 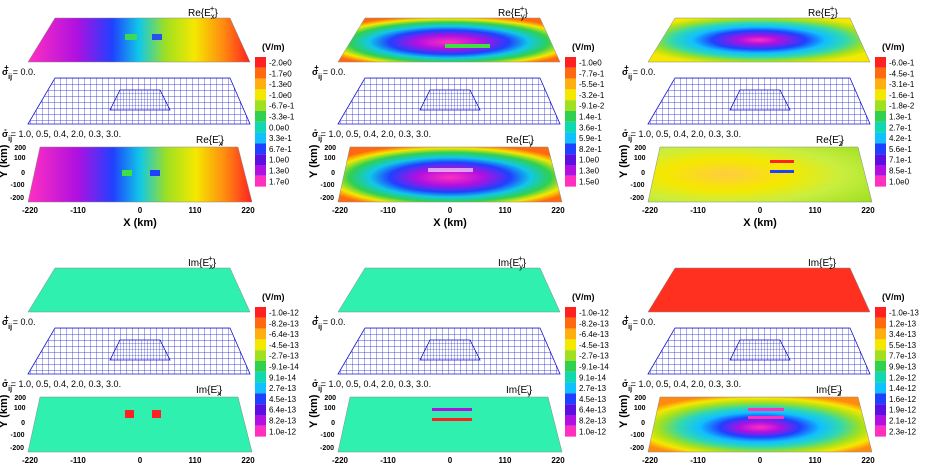 What do you see at coordinates (903, 431) in the screenshot?
I see `colorbar-label: 2.3e-12` at bounding box center [903, 431].